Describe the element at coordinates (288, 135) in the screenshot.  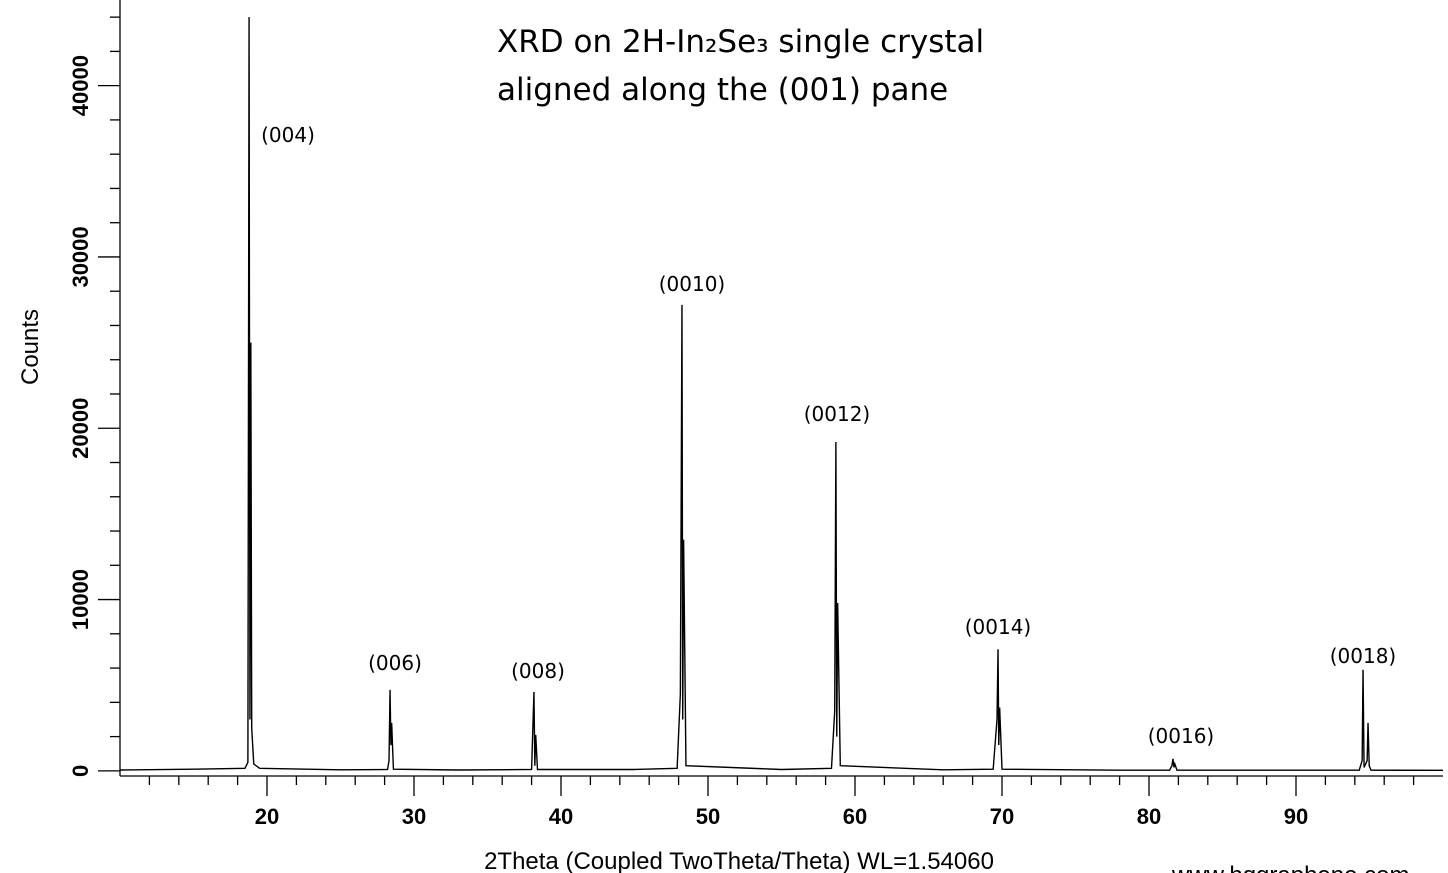
I see `peak-label: (004)` at that location.